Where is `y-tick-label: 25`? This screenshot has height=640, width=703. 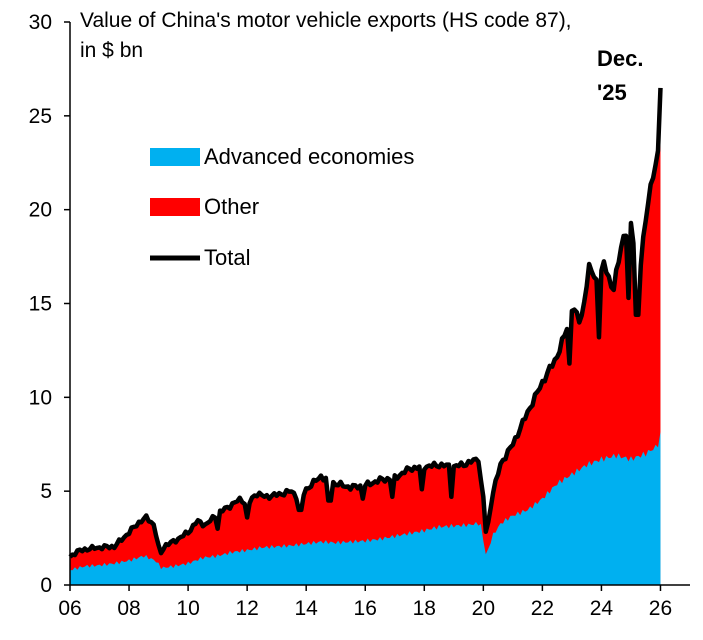
y-tick-label: 25 is located at coordinates (40, 116).